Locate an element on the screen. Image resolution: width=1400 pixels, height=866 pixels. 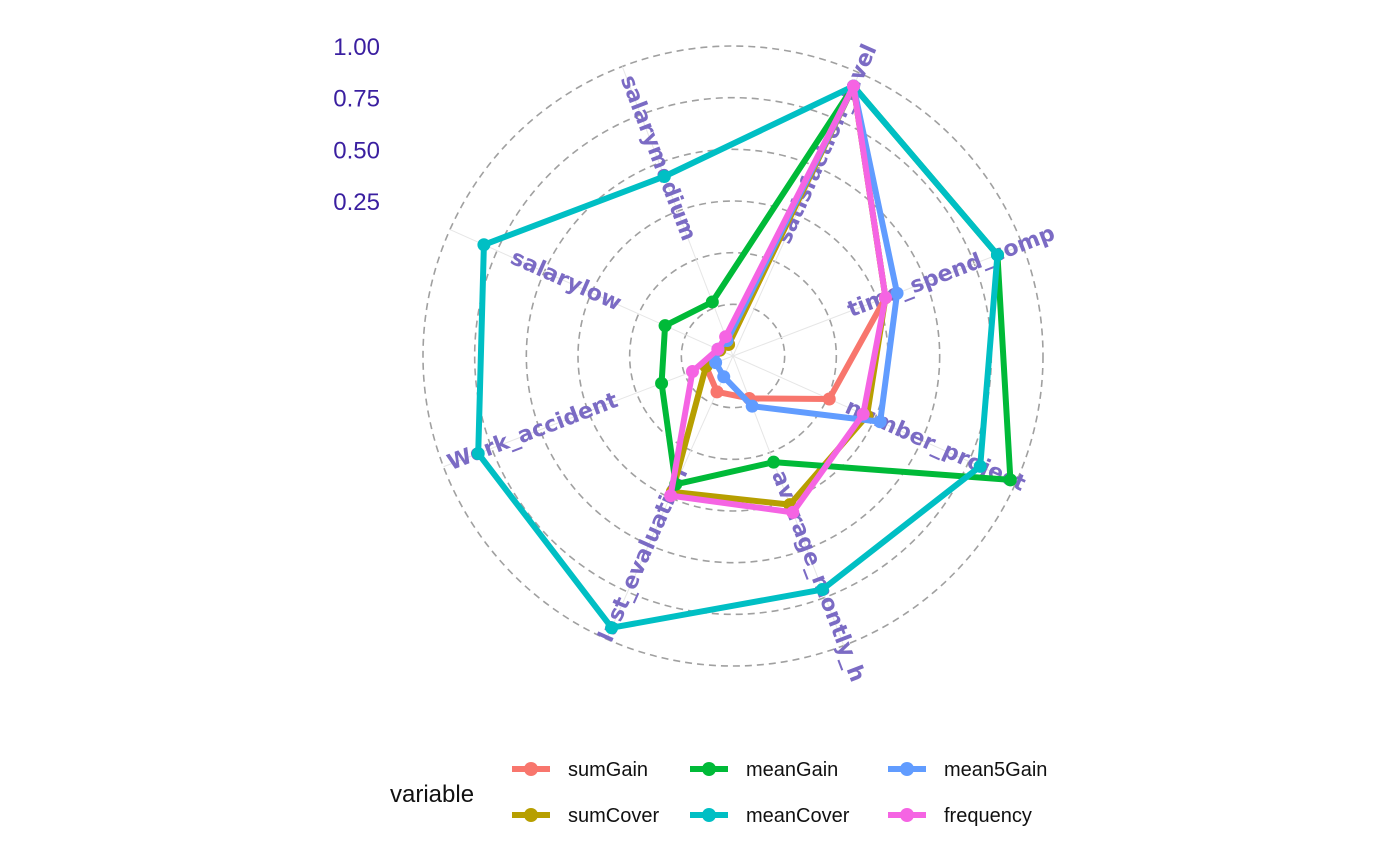
axis-label: average_montly_h is located at coordinates (817, 576).